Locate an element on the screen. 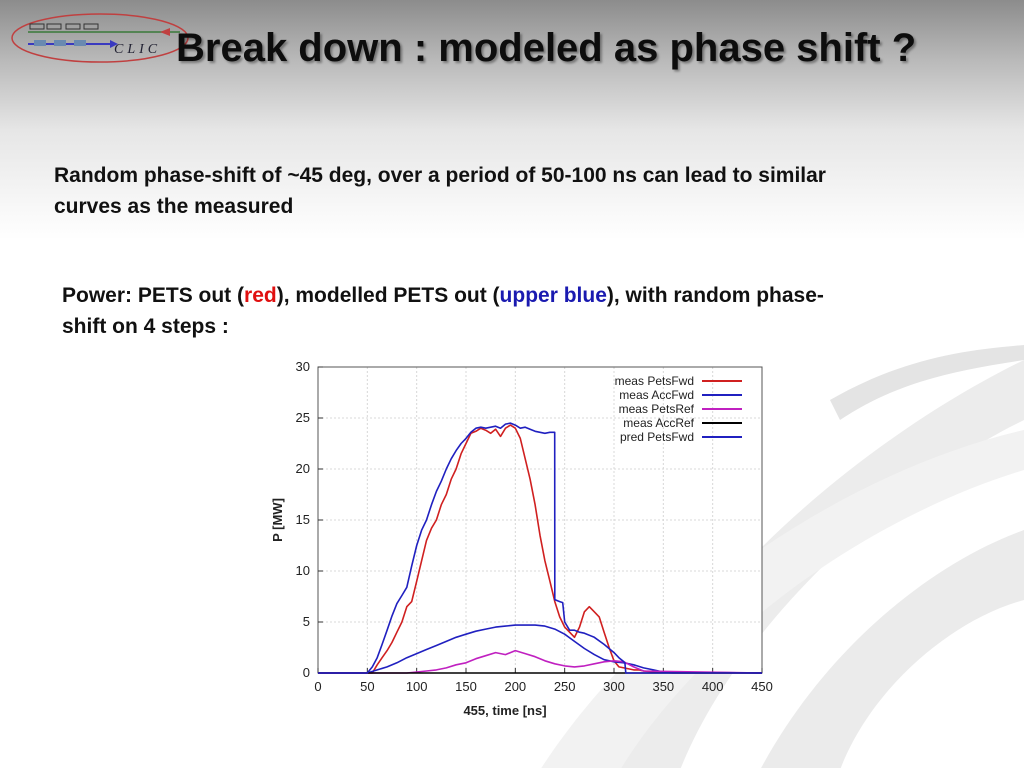  legend-label-4: pred PetsFwd is located at coordinates (657, 437).